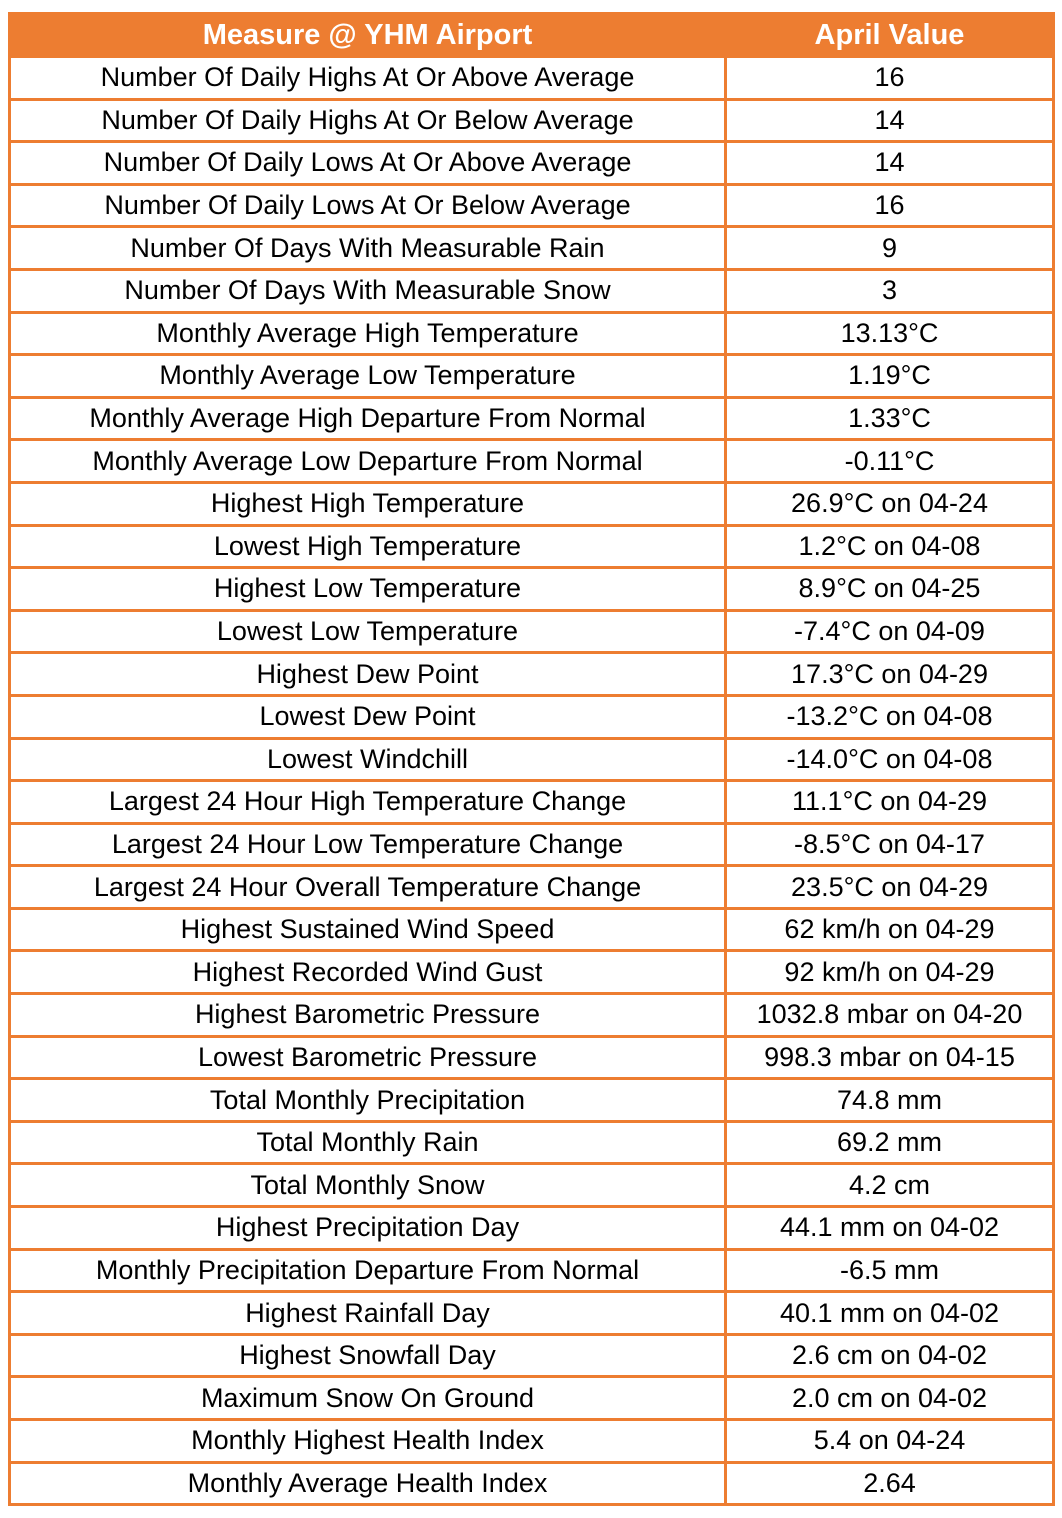 This screenshot has height=1518, width=1062. What do you see at coordinates (367, 35) in the screenshot?
I see `column-header-measure: Measure @ YHM Airport` at bounding box center [367, 35].